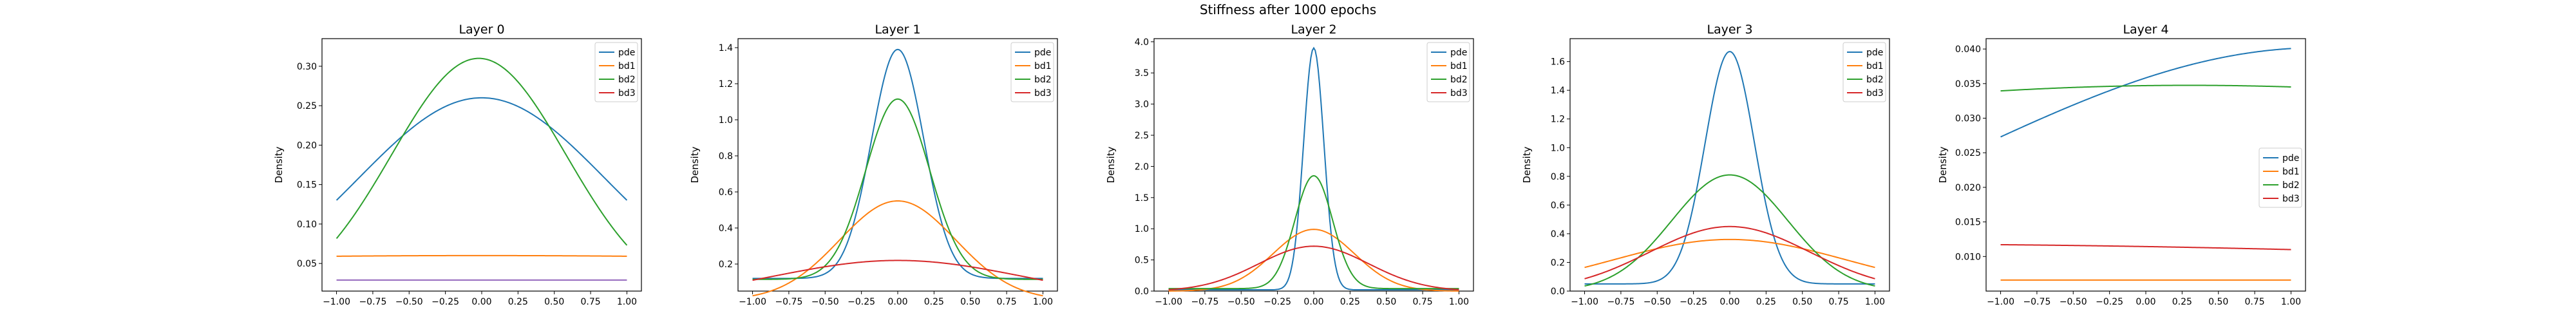 The image size is (2576, 322). What do you see at coordinates (1142, 292) in the screenshot?
I see `y-tick-label: 0.0` at bounding box center [1142, 292].